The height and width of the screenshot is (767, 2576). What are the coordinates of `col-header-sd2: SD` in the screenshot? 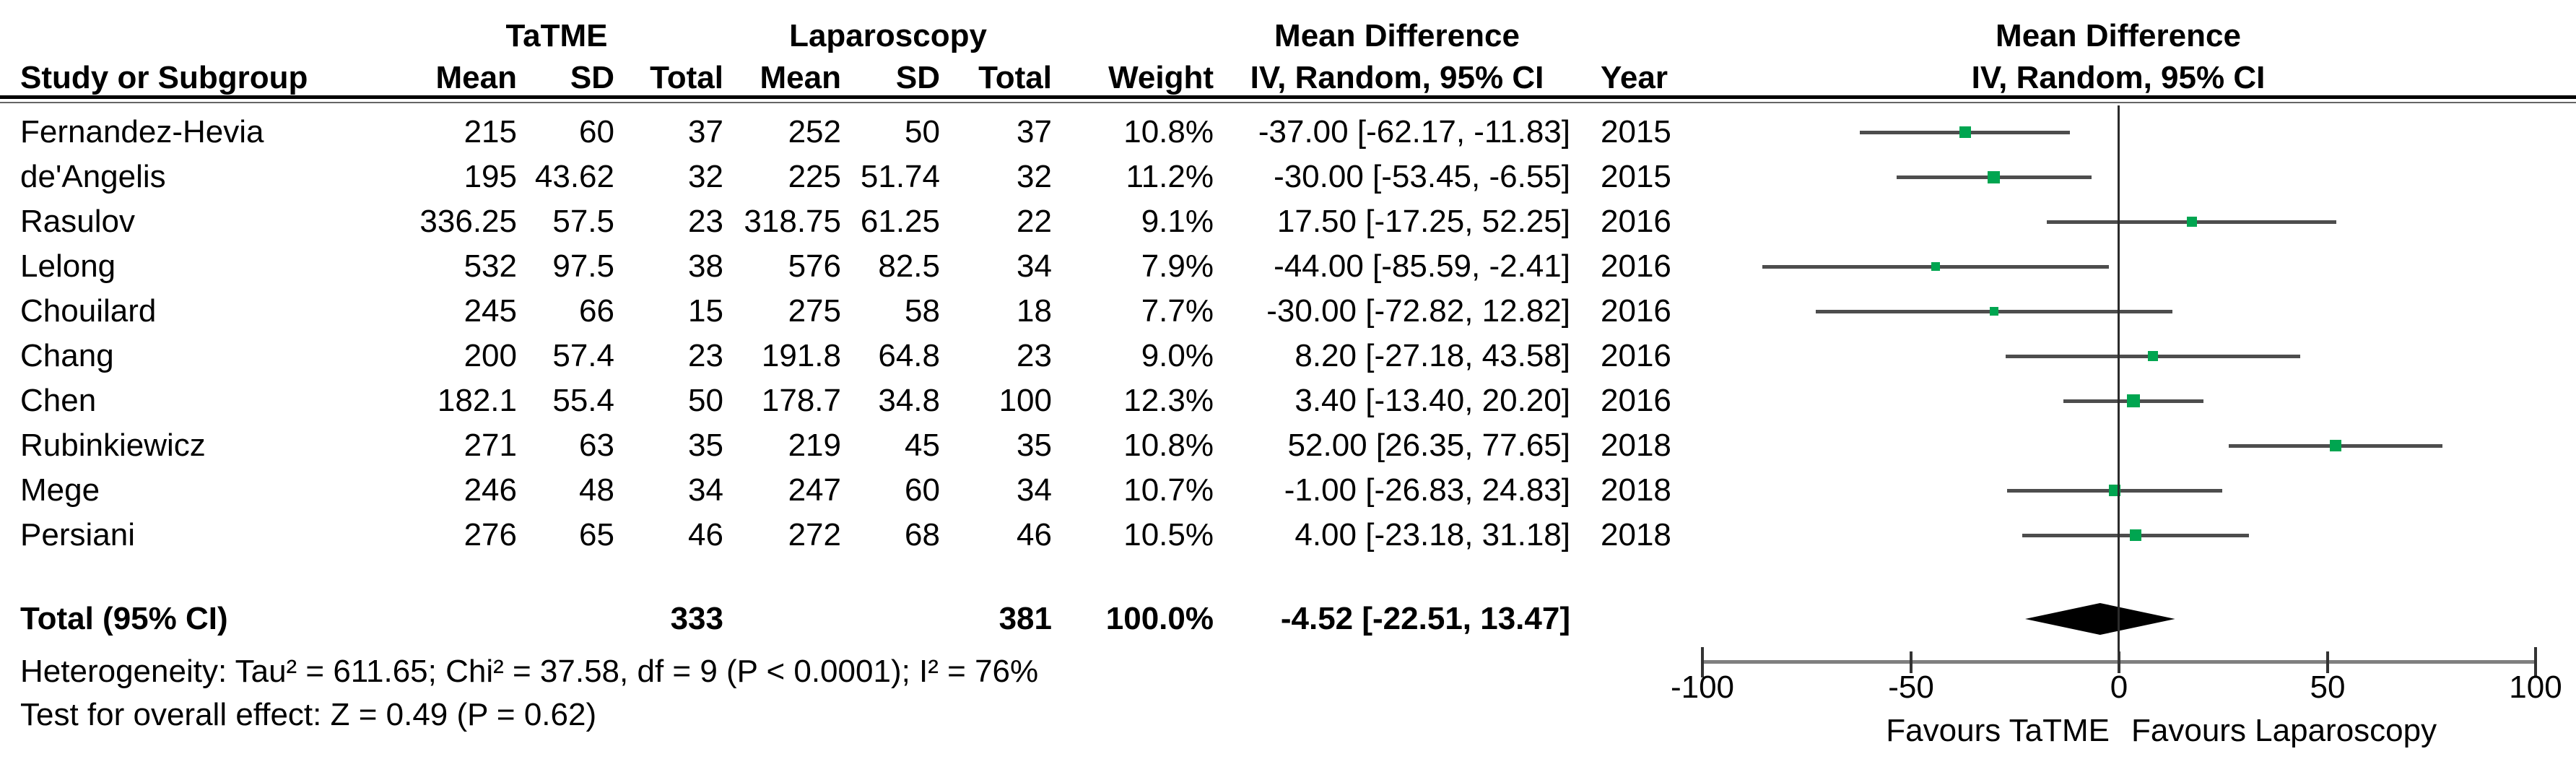 It's located at (918, 77).